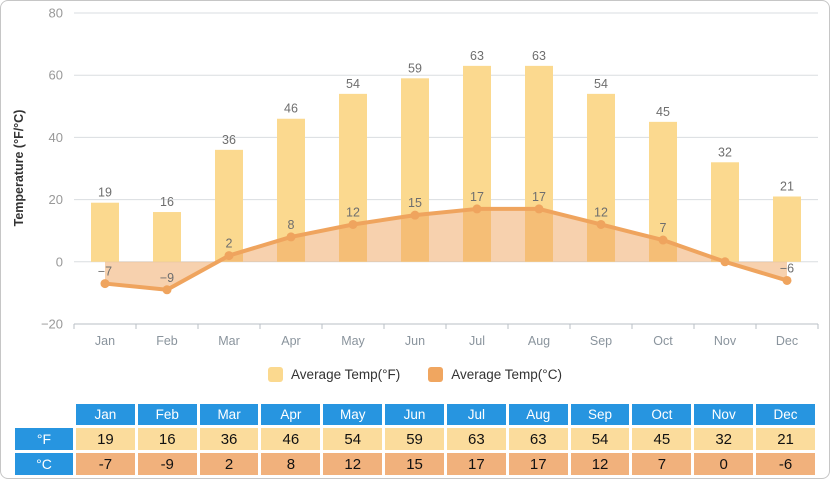 This screenshot has height=479, width=830. Describe the element at coordinates (291, 414) in the screenshot. I see `month-header-cell: Apr` at that location.